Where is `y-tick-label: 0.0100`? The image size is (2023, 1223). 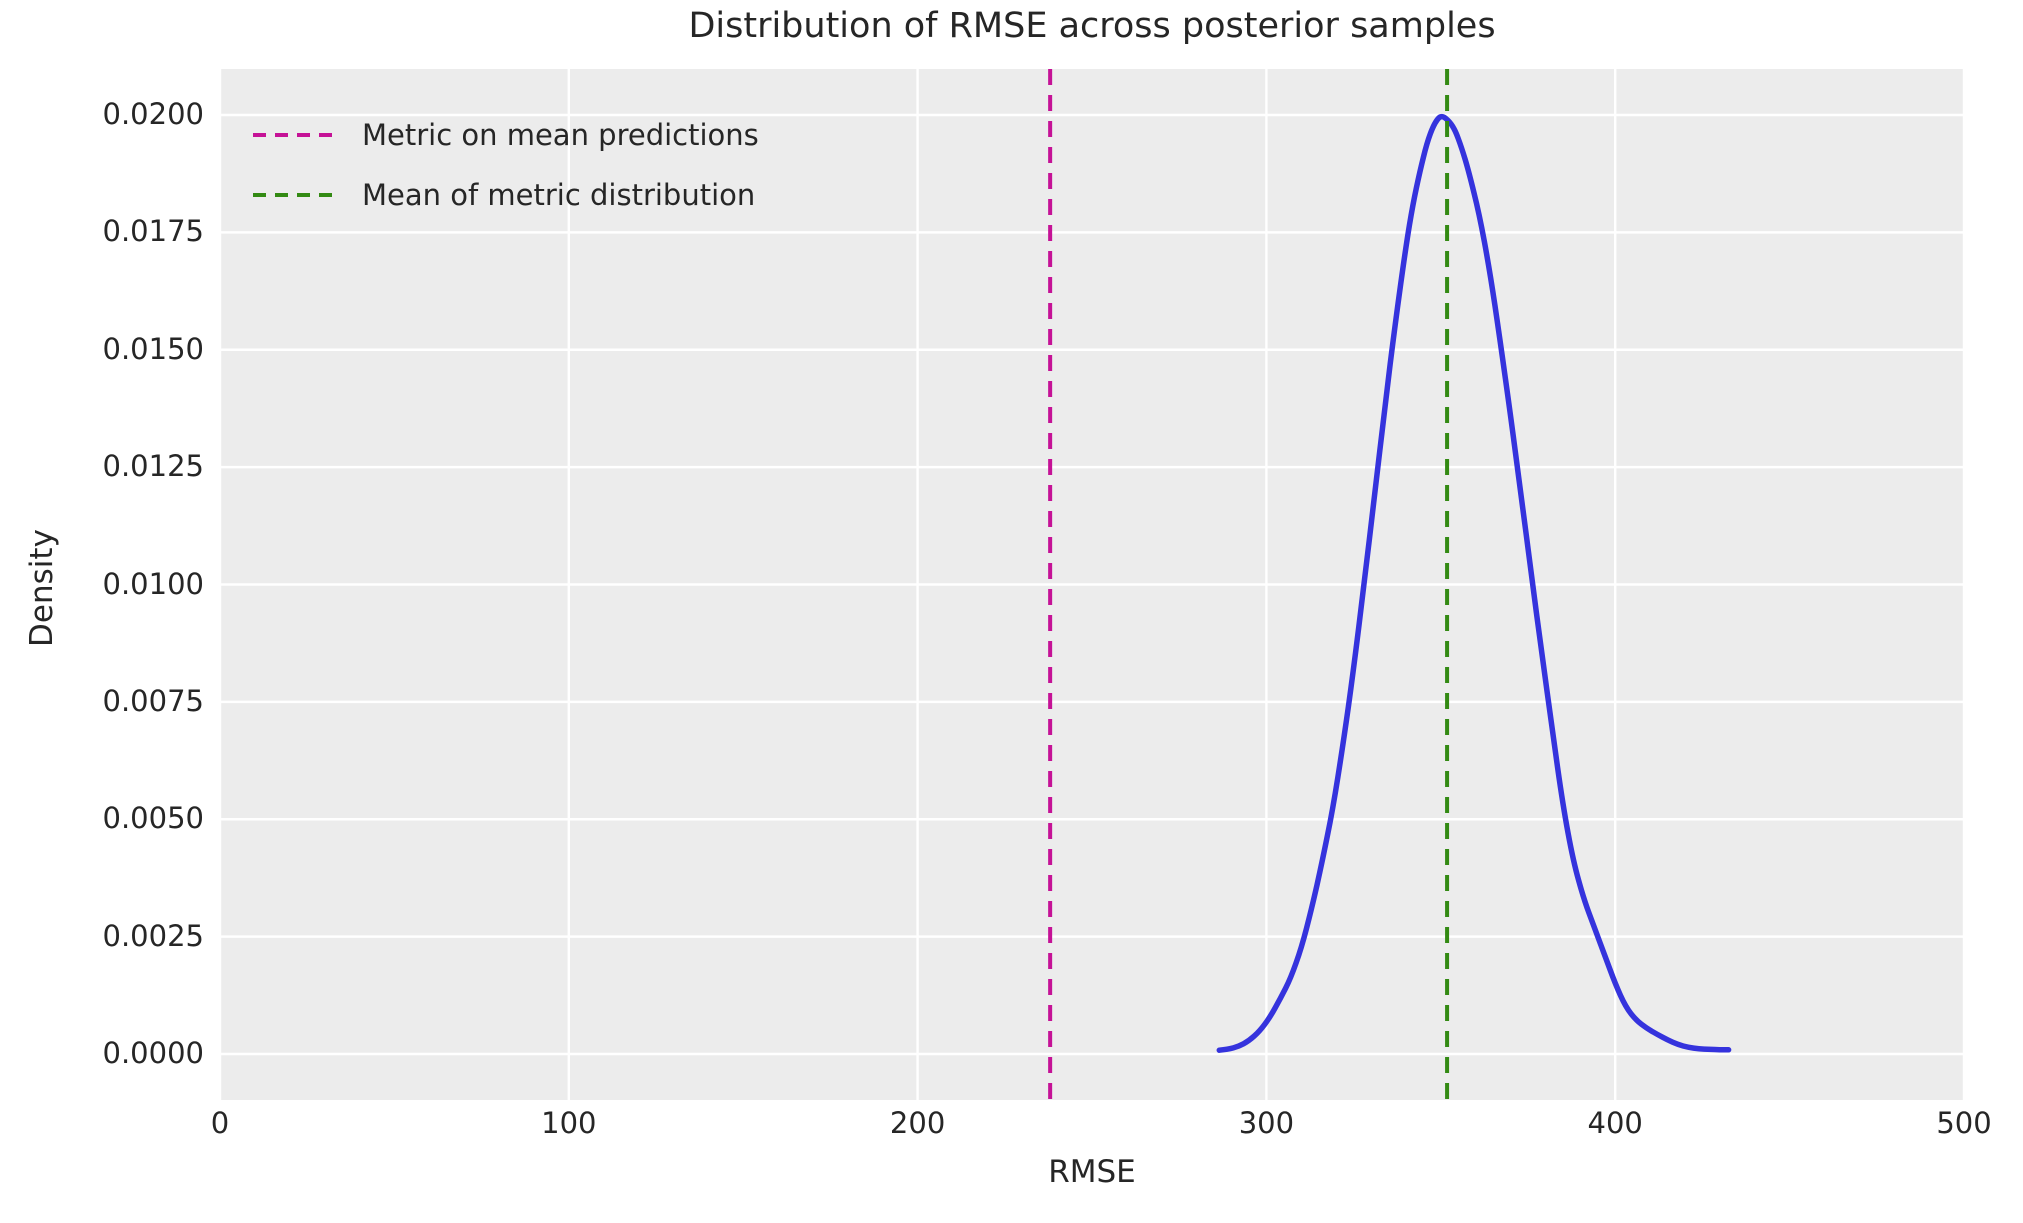
y-tick-label: 0.0100 is located at coordinates (153, 583).